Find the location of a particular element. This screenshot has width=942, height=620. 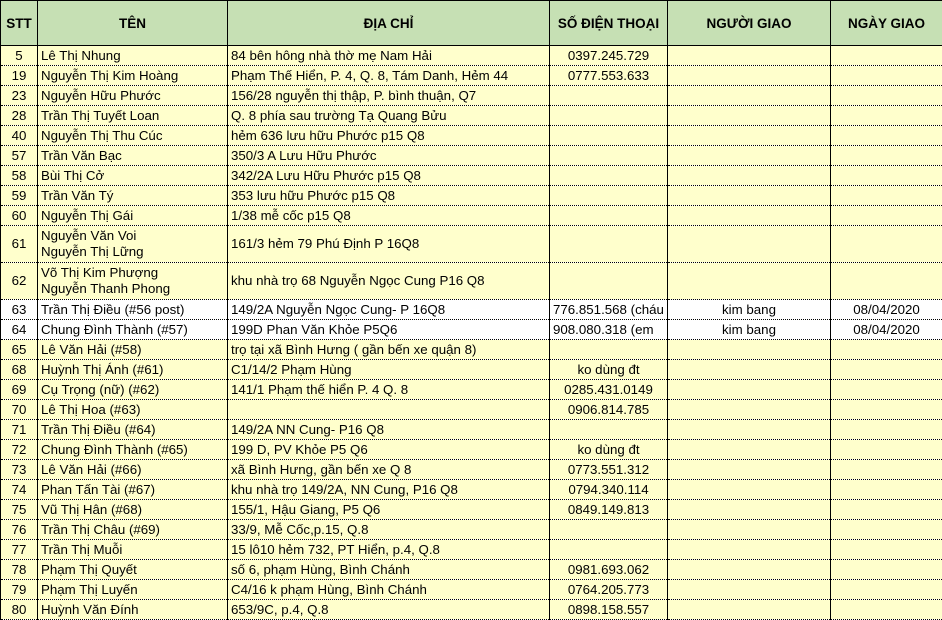

address-cell: 161/3 hẻm 79 Phú Định P 16Q8 is located at coordinates (389, 244).